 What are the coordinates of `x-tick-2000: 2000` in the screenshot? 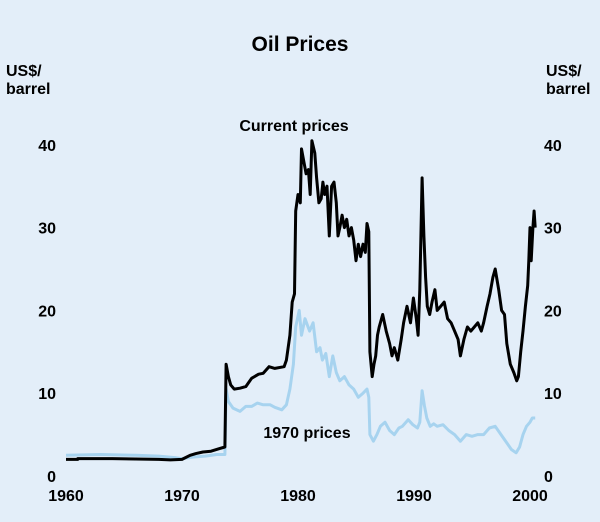 It's located at (530, 496).